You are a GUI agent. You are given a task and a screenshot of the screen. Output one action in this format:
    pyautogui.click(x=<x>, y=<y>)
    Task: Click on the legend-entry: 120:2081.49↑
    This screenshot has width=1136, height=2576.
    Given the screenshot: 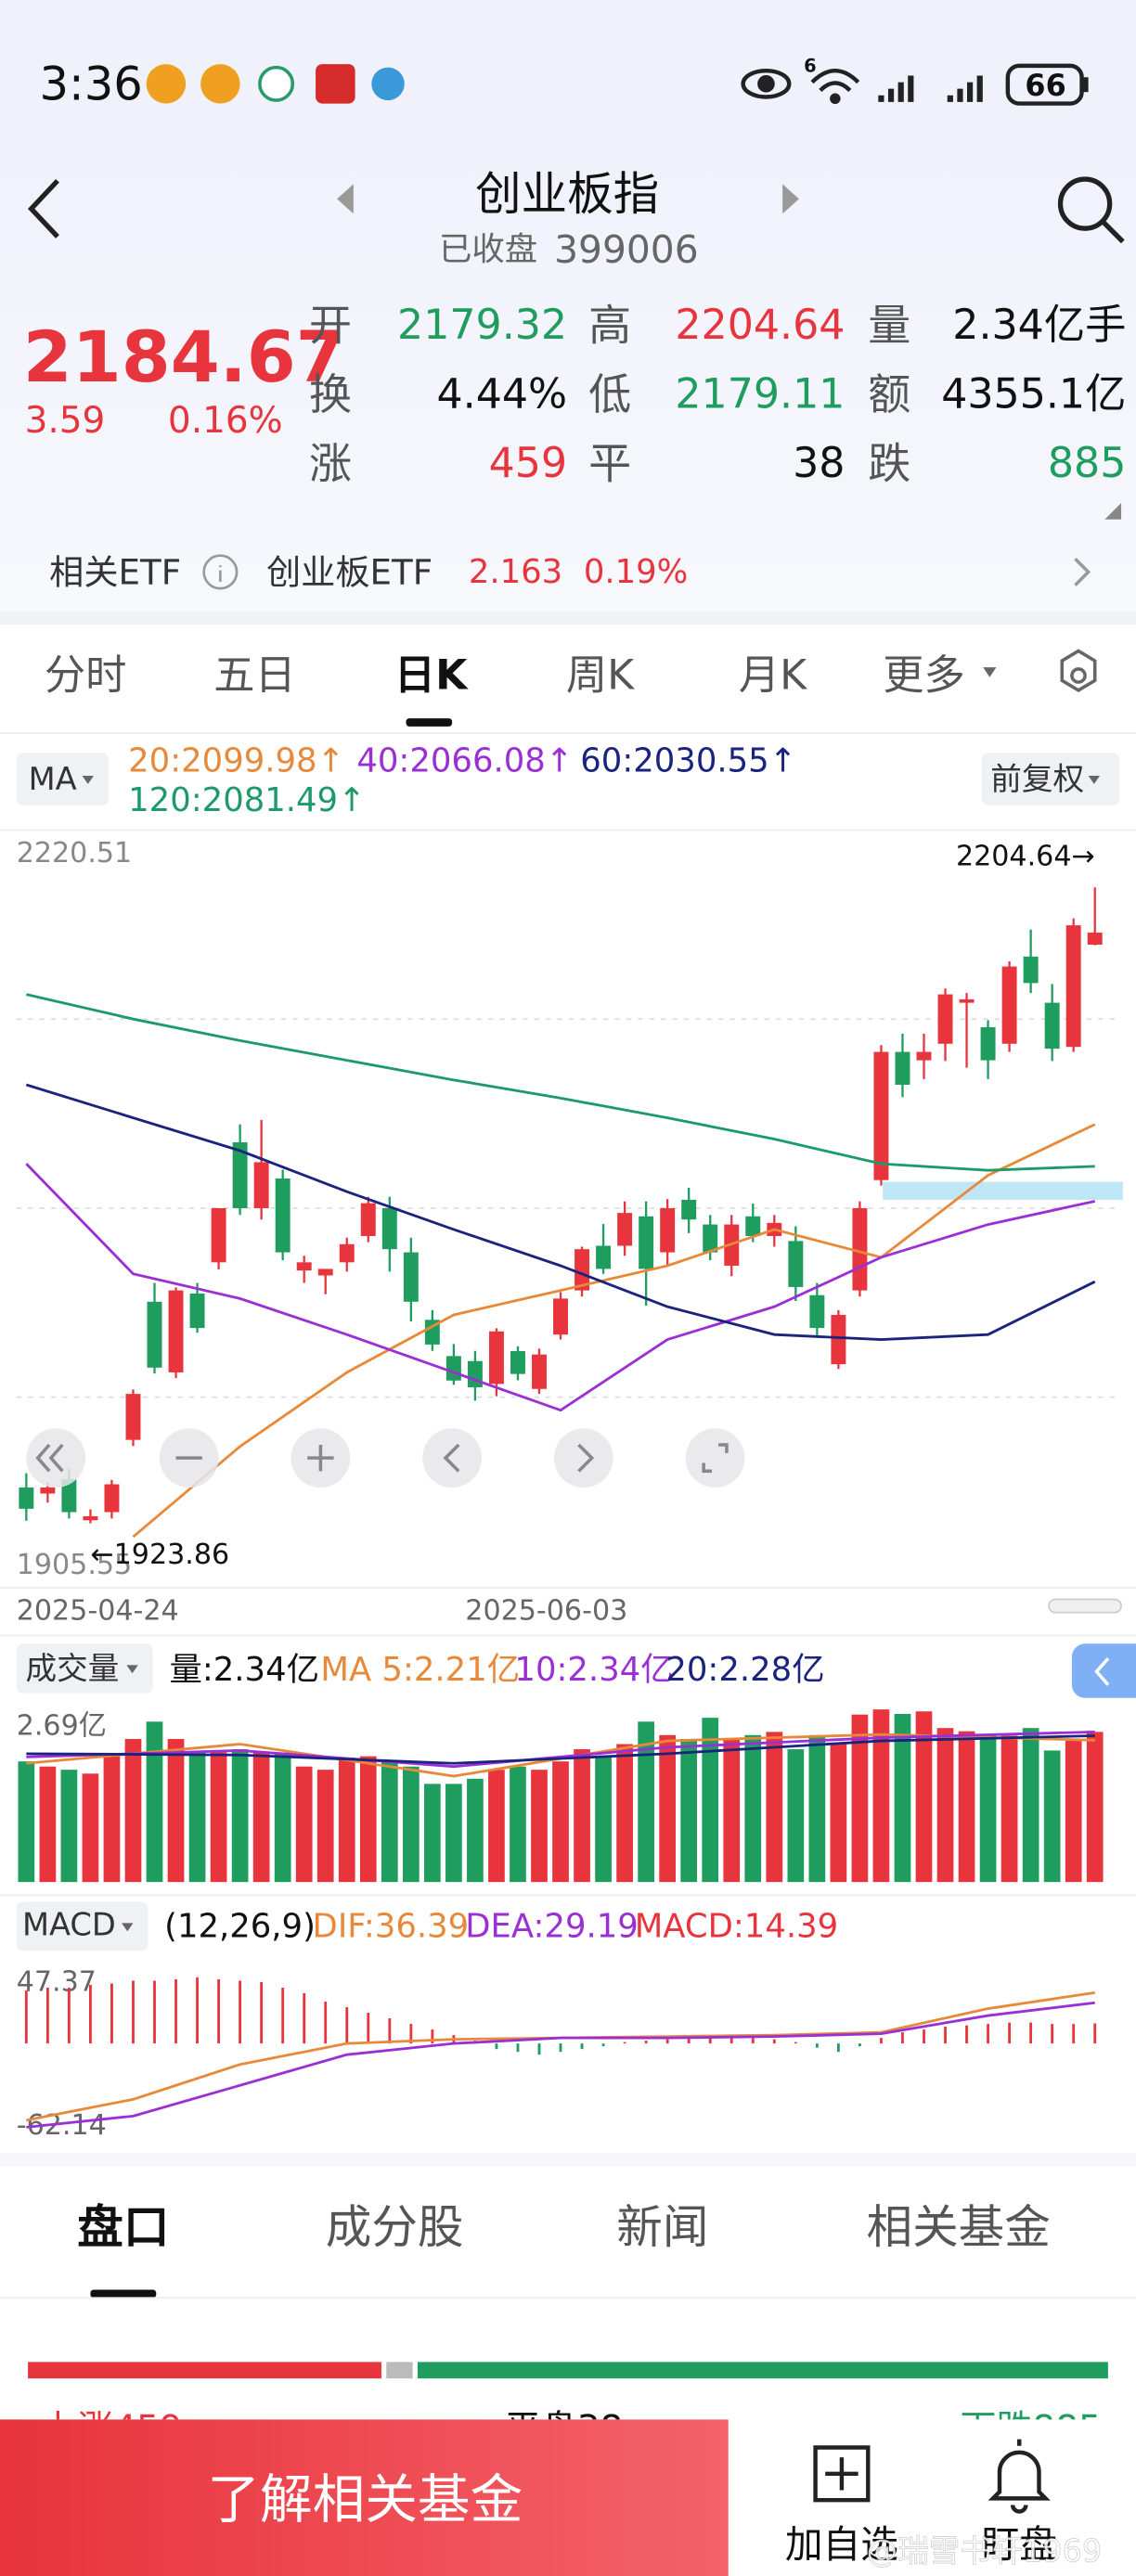 What is the action you would take?
    pyautogui.click(x=247, y=800)
    